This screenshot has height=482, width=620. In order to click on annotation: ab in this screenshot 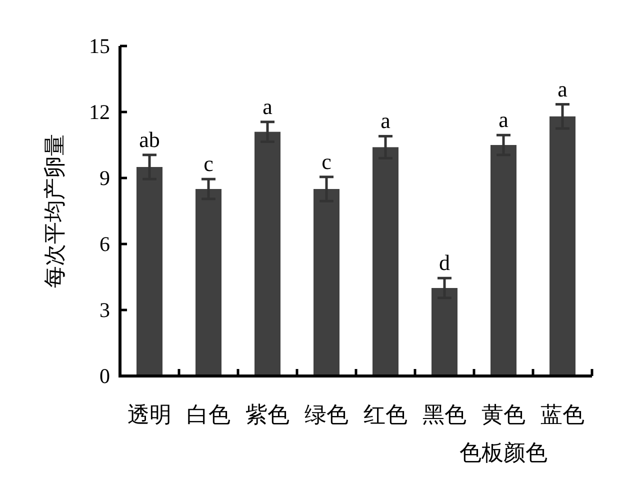, I will do `click(149, 139)`.